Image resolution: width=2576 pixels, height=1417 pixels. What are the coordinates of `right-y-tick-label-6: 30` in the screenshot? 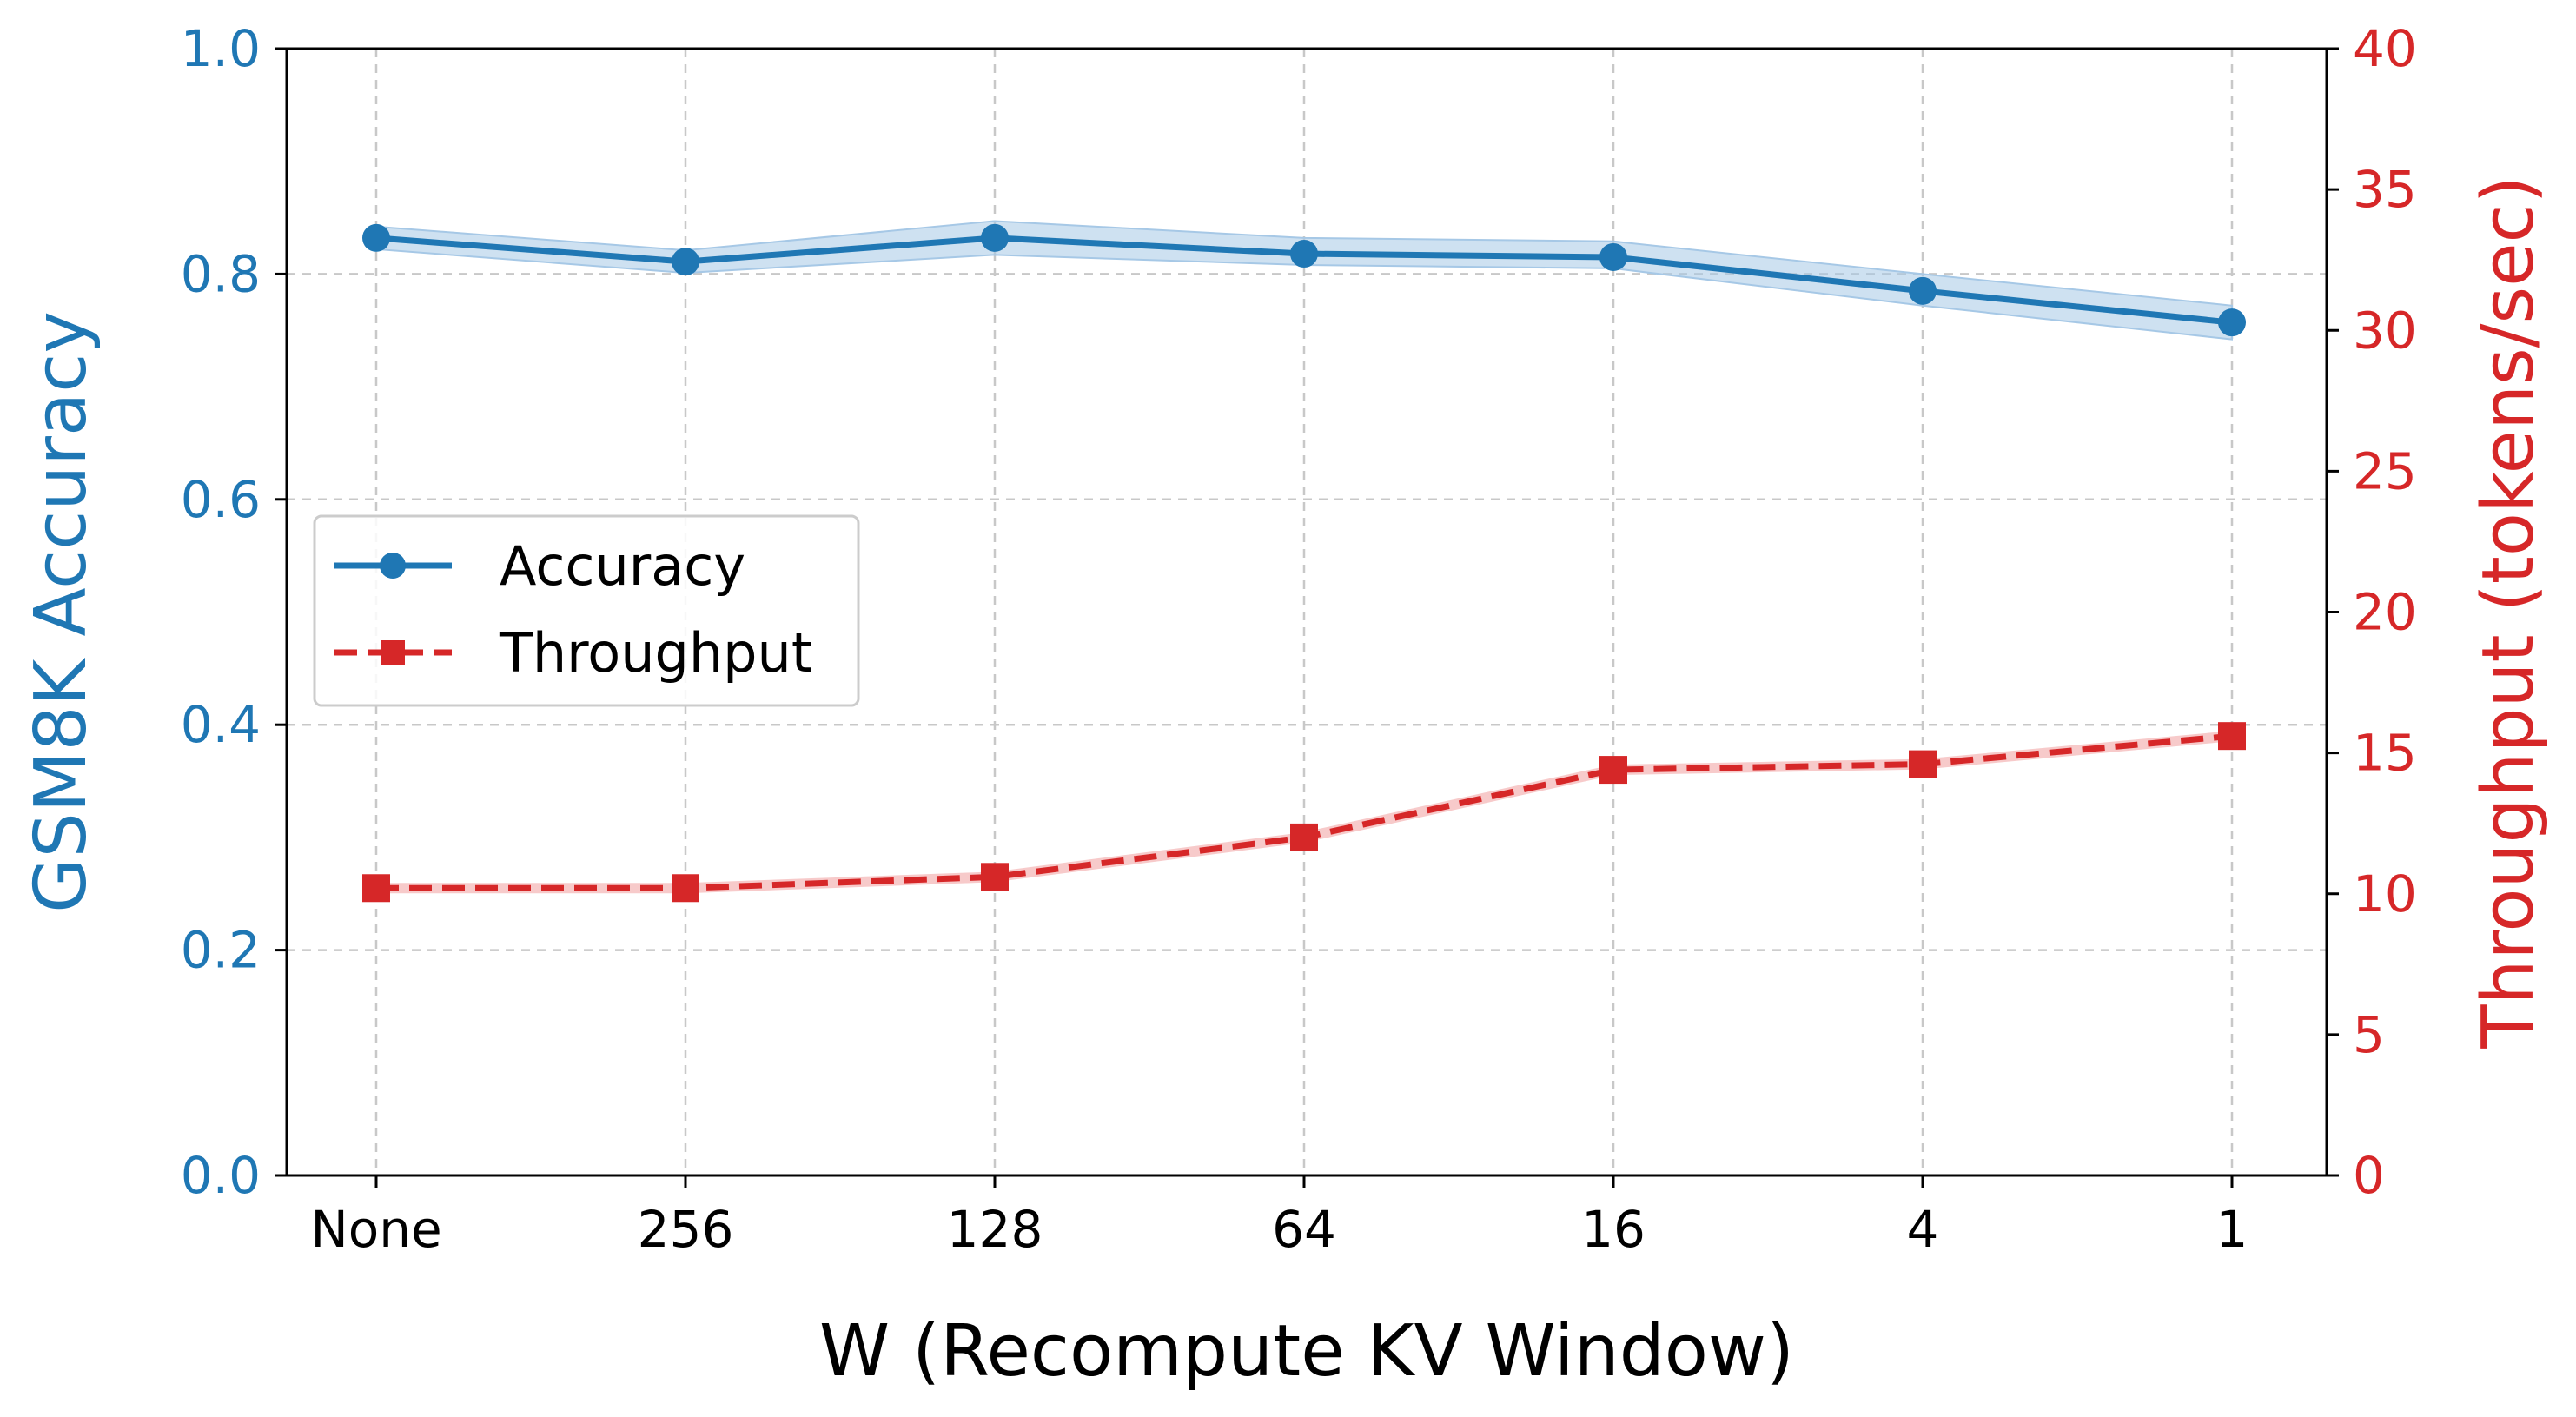 It's located at (2385, 330).